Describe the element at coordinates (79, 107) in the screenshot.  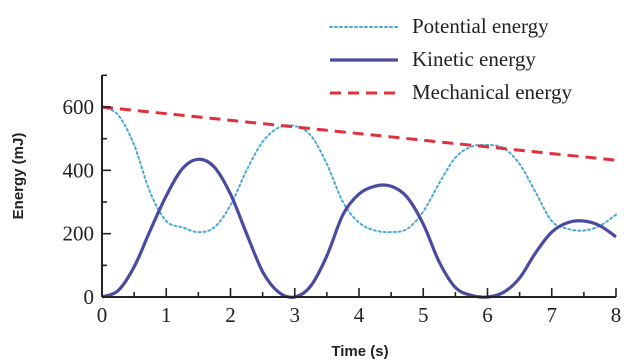
I see `y-tick-label: 600` at that location.